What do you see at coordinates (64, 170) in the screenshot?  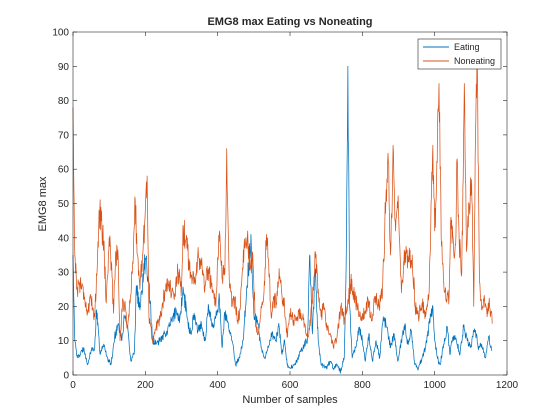 I see `y-tick-label: 60` at bounding box center [64, 170].